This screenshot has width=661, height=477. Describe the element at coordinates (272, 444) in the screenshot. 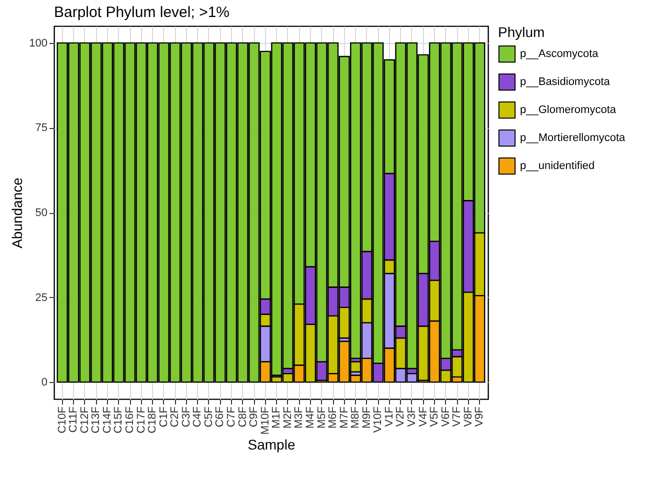

I see `x-axis-title: Sample` at that location.